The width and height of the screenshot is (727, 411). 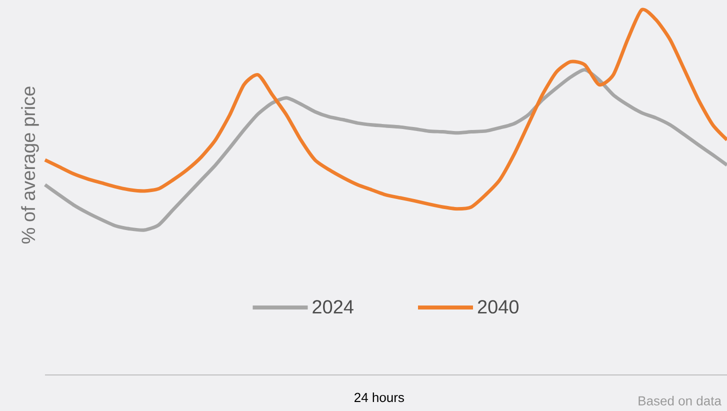 I want to click on y-axis-title: % of average price, so click(x=30, y=165).